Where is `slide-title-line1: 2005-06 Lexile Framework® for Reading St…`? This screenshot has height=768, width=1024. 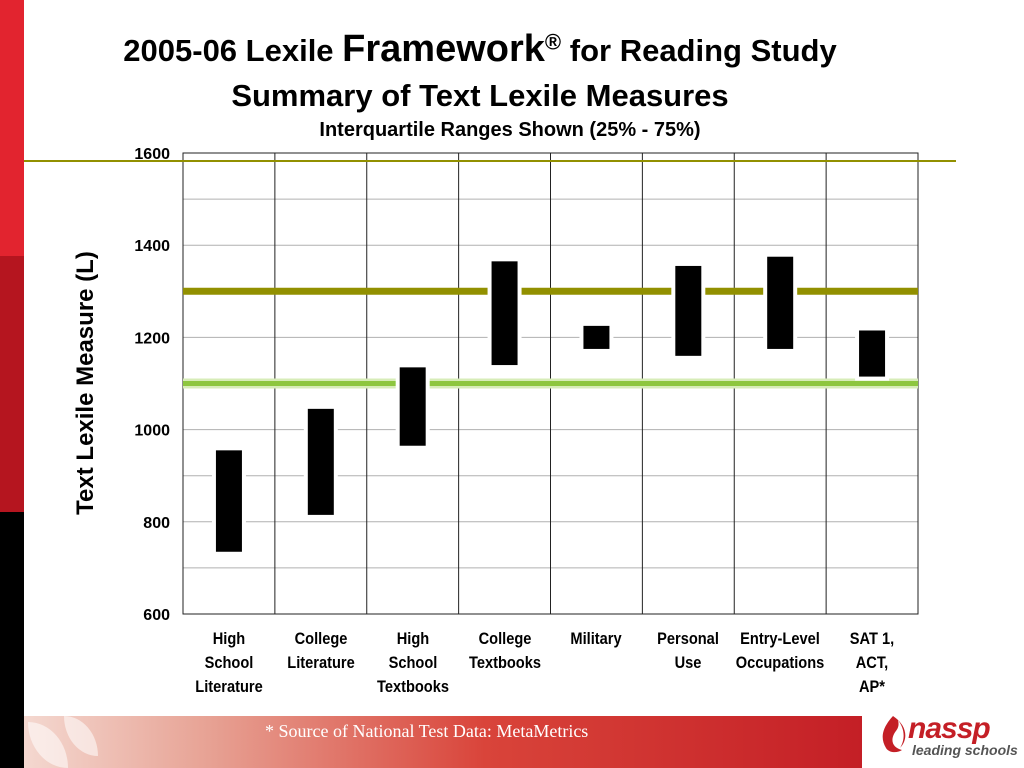
slide-title-line1: 2005-06 Lexile Framework® for Reading St… is located at coordinates (480, 49).